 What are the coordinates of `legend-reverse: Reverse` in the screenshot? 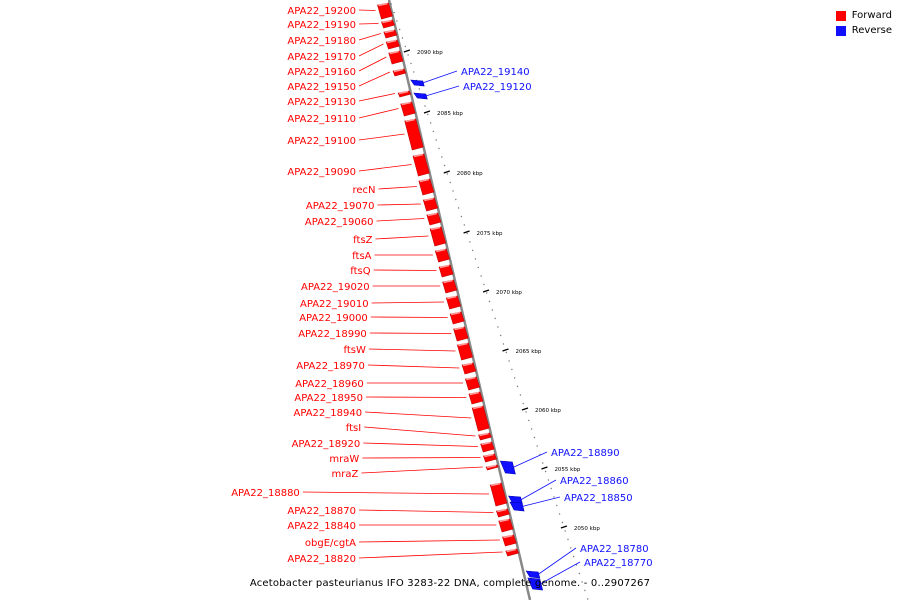 It's located at (863, 30).